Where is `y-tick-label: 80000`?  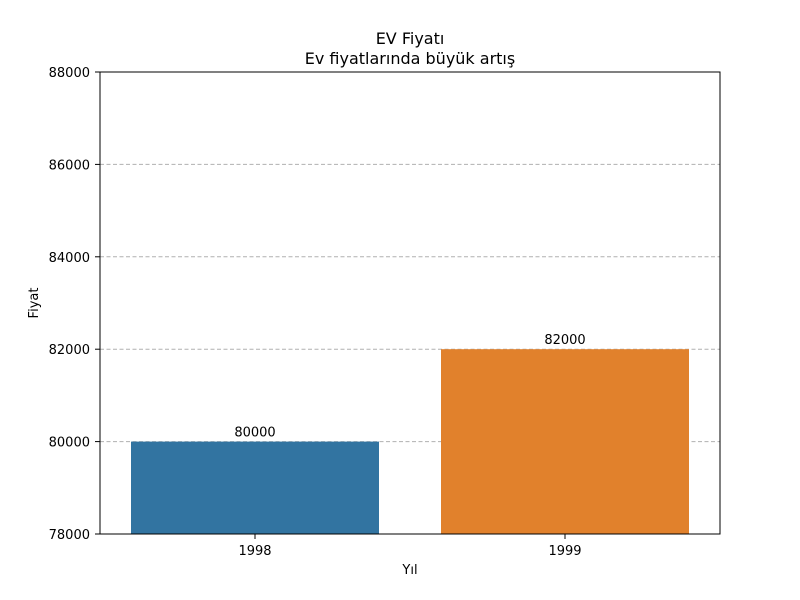 y-tick-label: 80000 is located at coordinates (69, 443).